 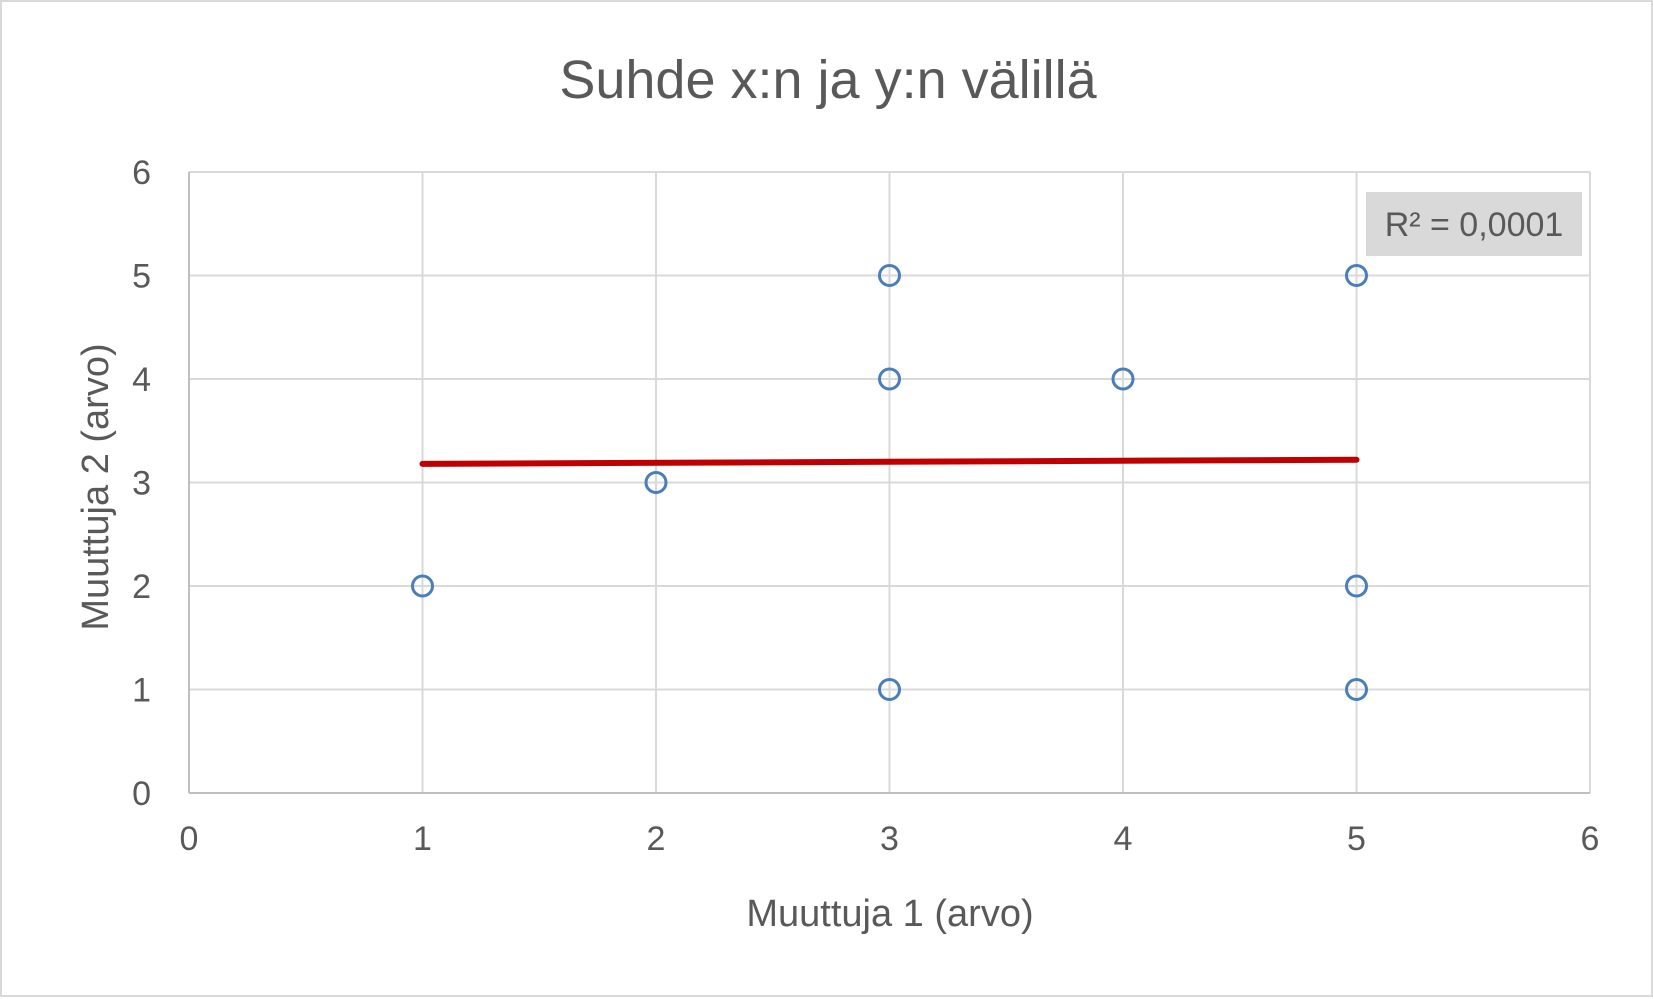 What do you see at coordinates (1356, 839) in the screenshot?
I see `x-tick-label: 5` at bounding box center [1356, 839].